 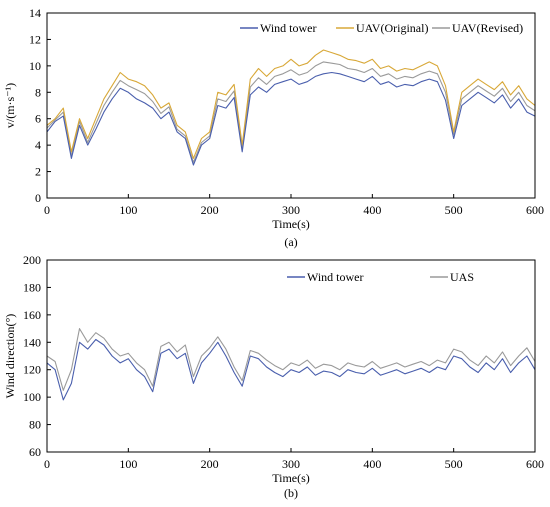 I want to click on legend-label-a-0: Wind tower, so click(x=288, y=28).